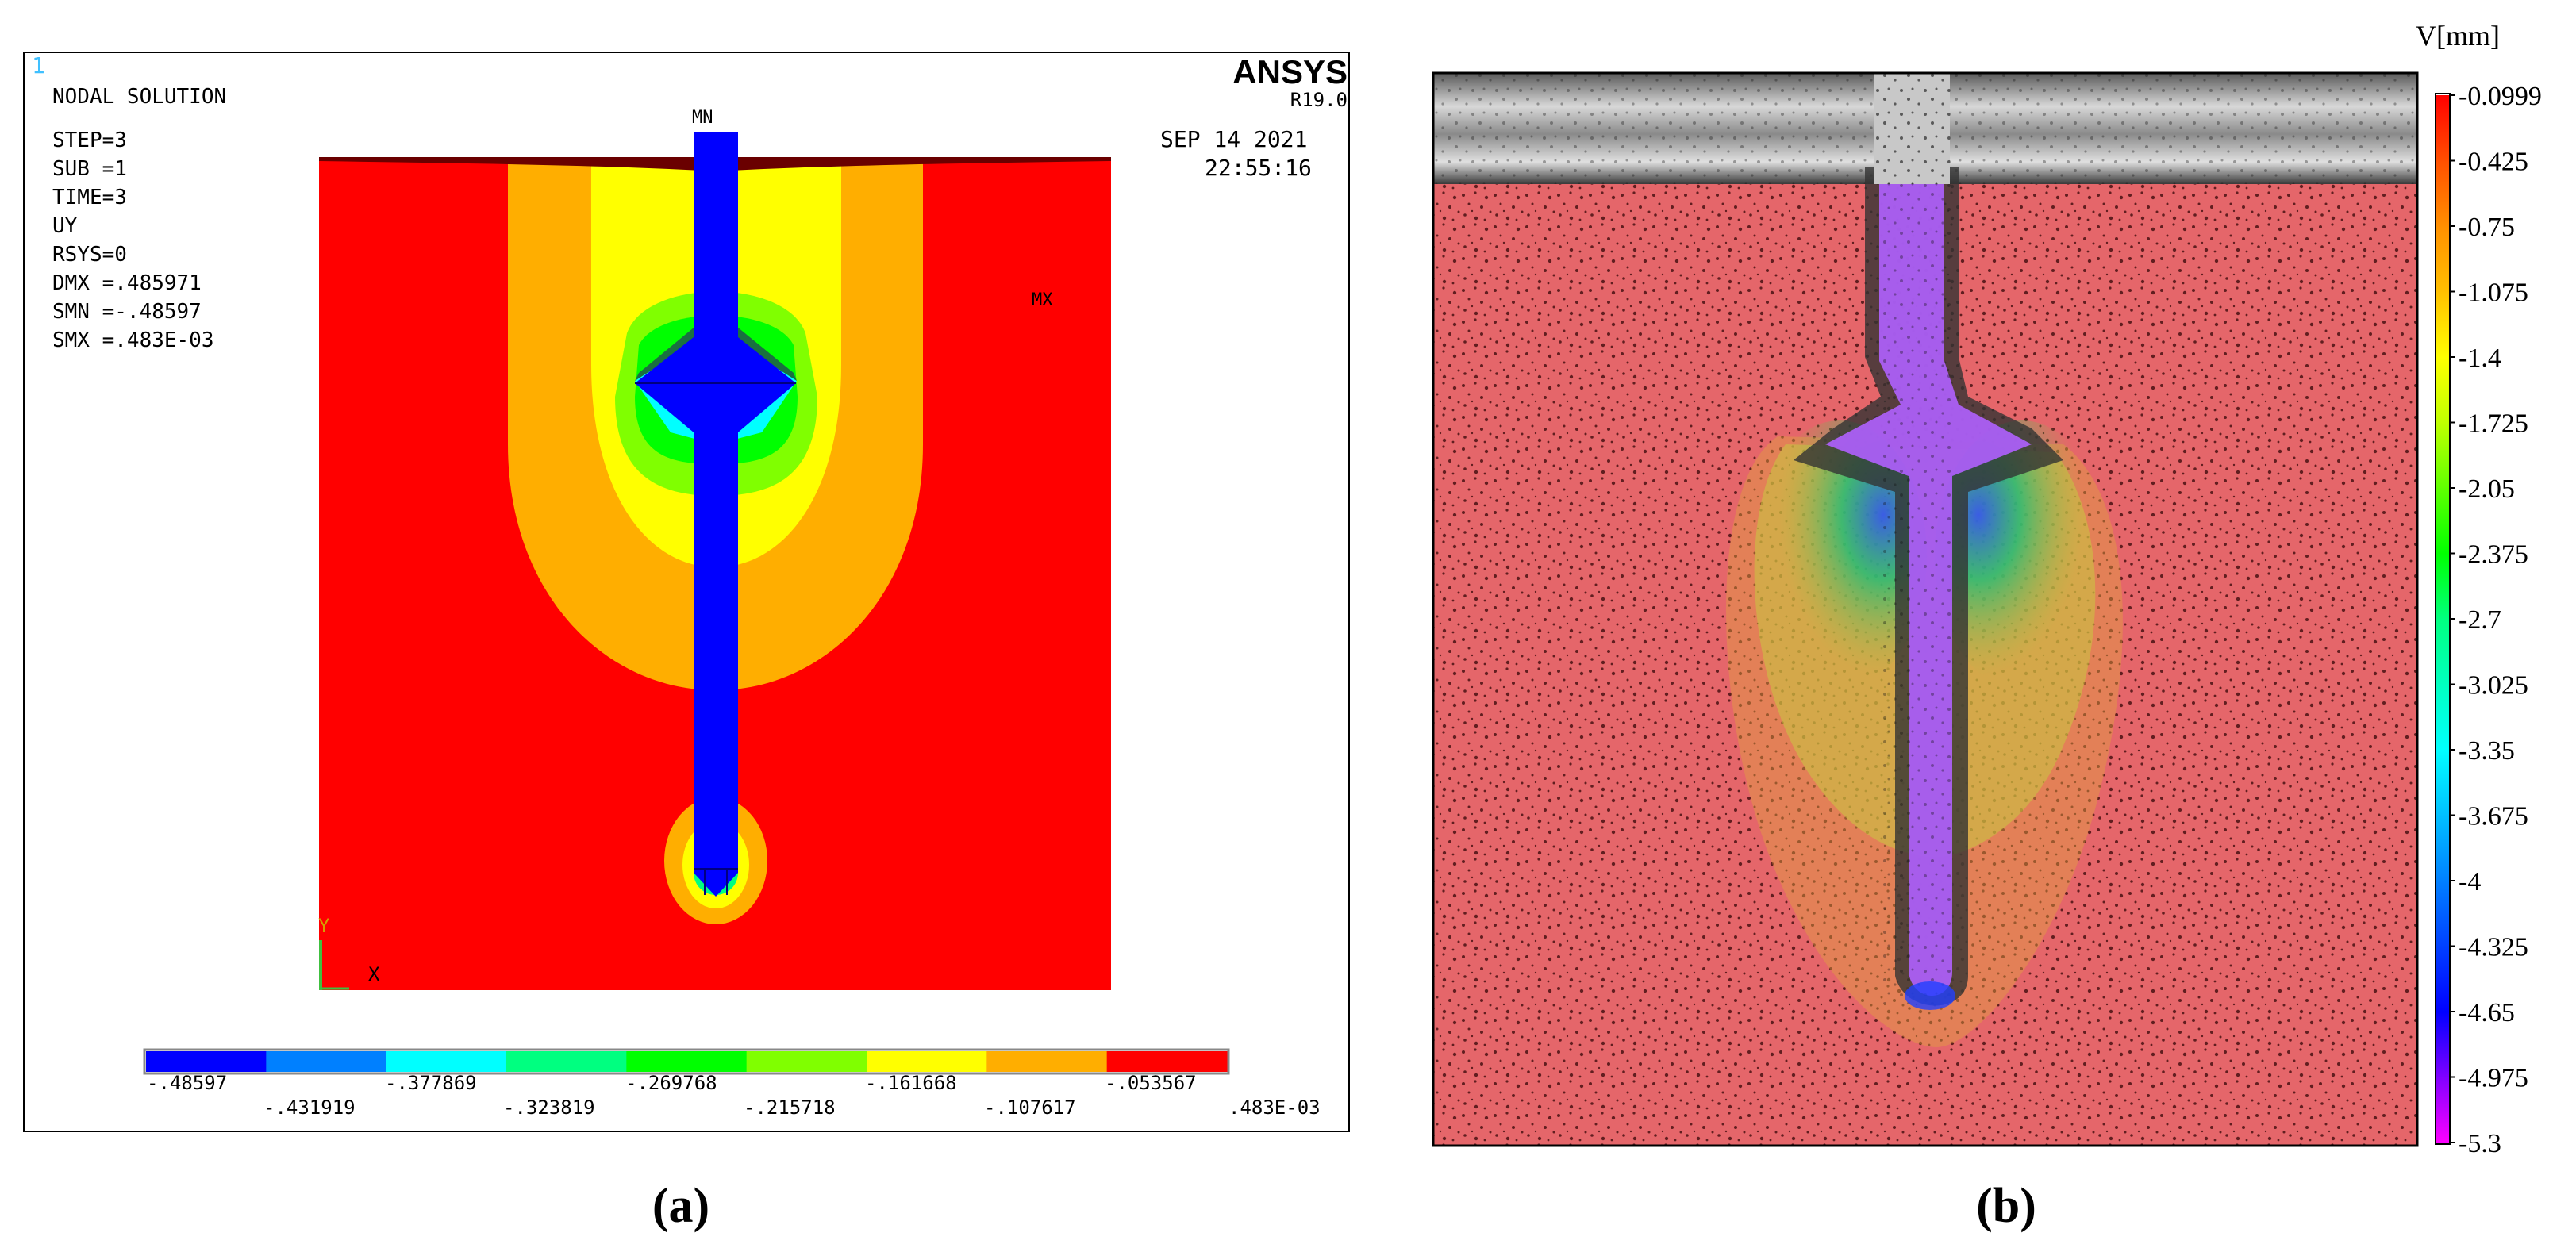 This screenshot has height=1248, width=2576. Describe the element at coordinates (187, 1083) in the screenshot. I see `legend-label: -.48597` at that location.